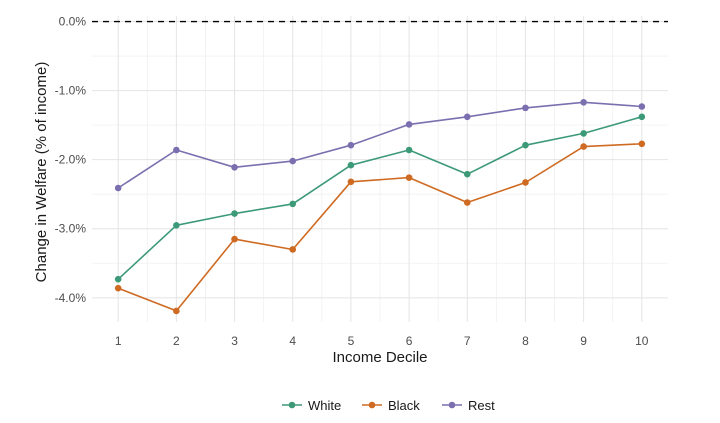 The width and height of the screenshot is (720, 423). What do you see at coordinates (467, 341) in the screenshot?
I see `x-tick-label: 7` at bounding box center [467, 341].